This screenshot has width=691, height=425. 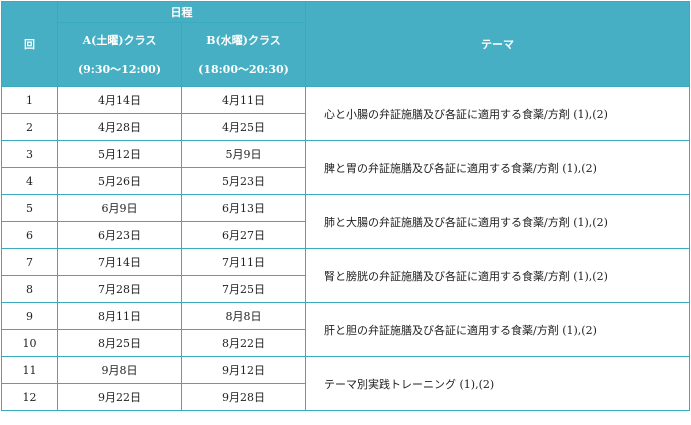 I want to click on class-b-date: 4月11日, so click(x=243, y=100).